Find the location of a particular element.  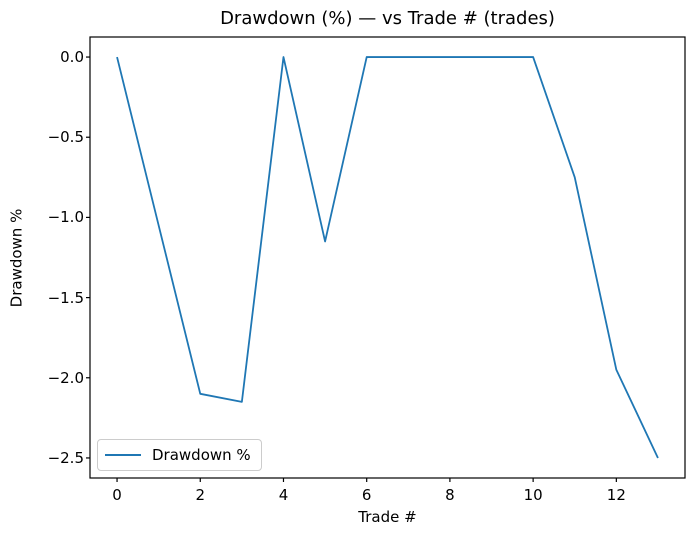

chart-title: Drawdown (%) — vs Trade # (trades) is located at coordinates (387, 18).